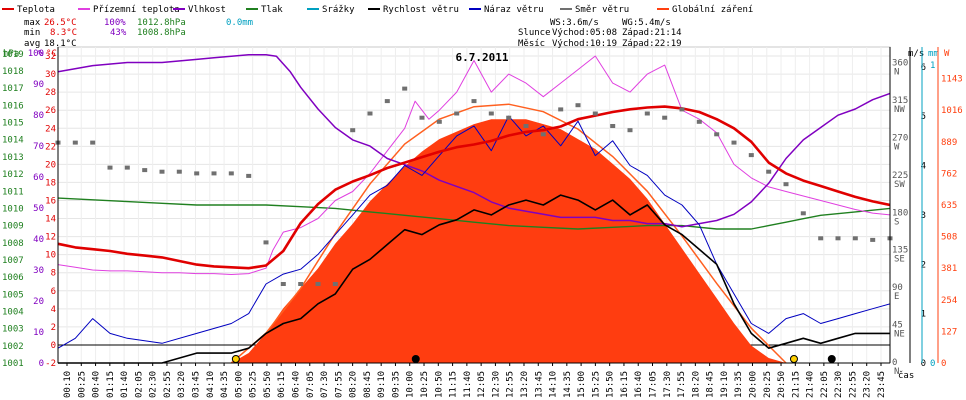  What do you see at coordinates (38, 147) in the screenshot?
I see `humidity-tick-label: 70` at bounding box center [38, 147].